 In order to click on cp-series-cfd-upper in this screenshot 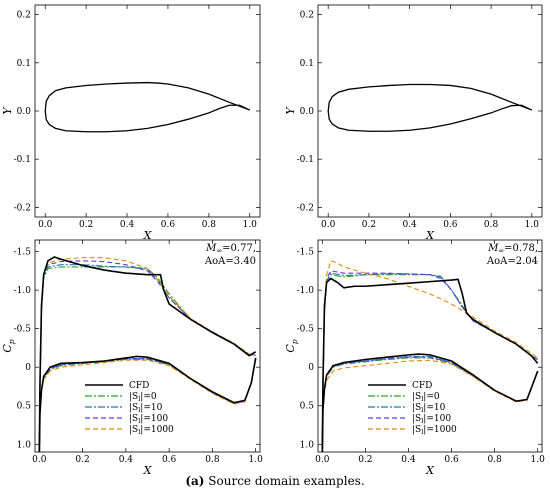, I will do `click(430, 365)`.